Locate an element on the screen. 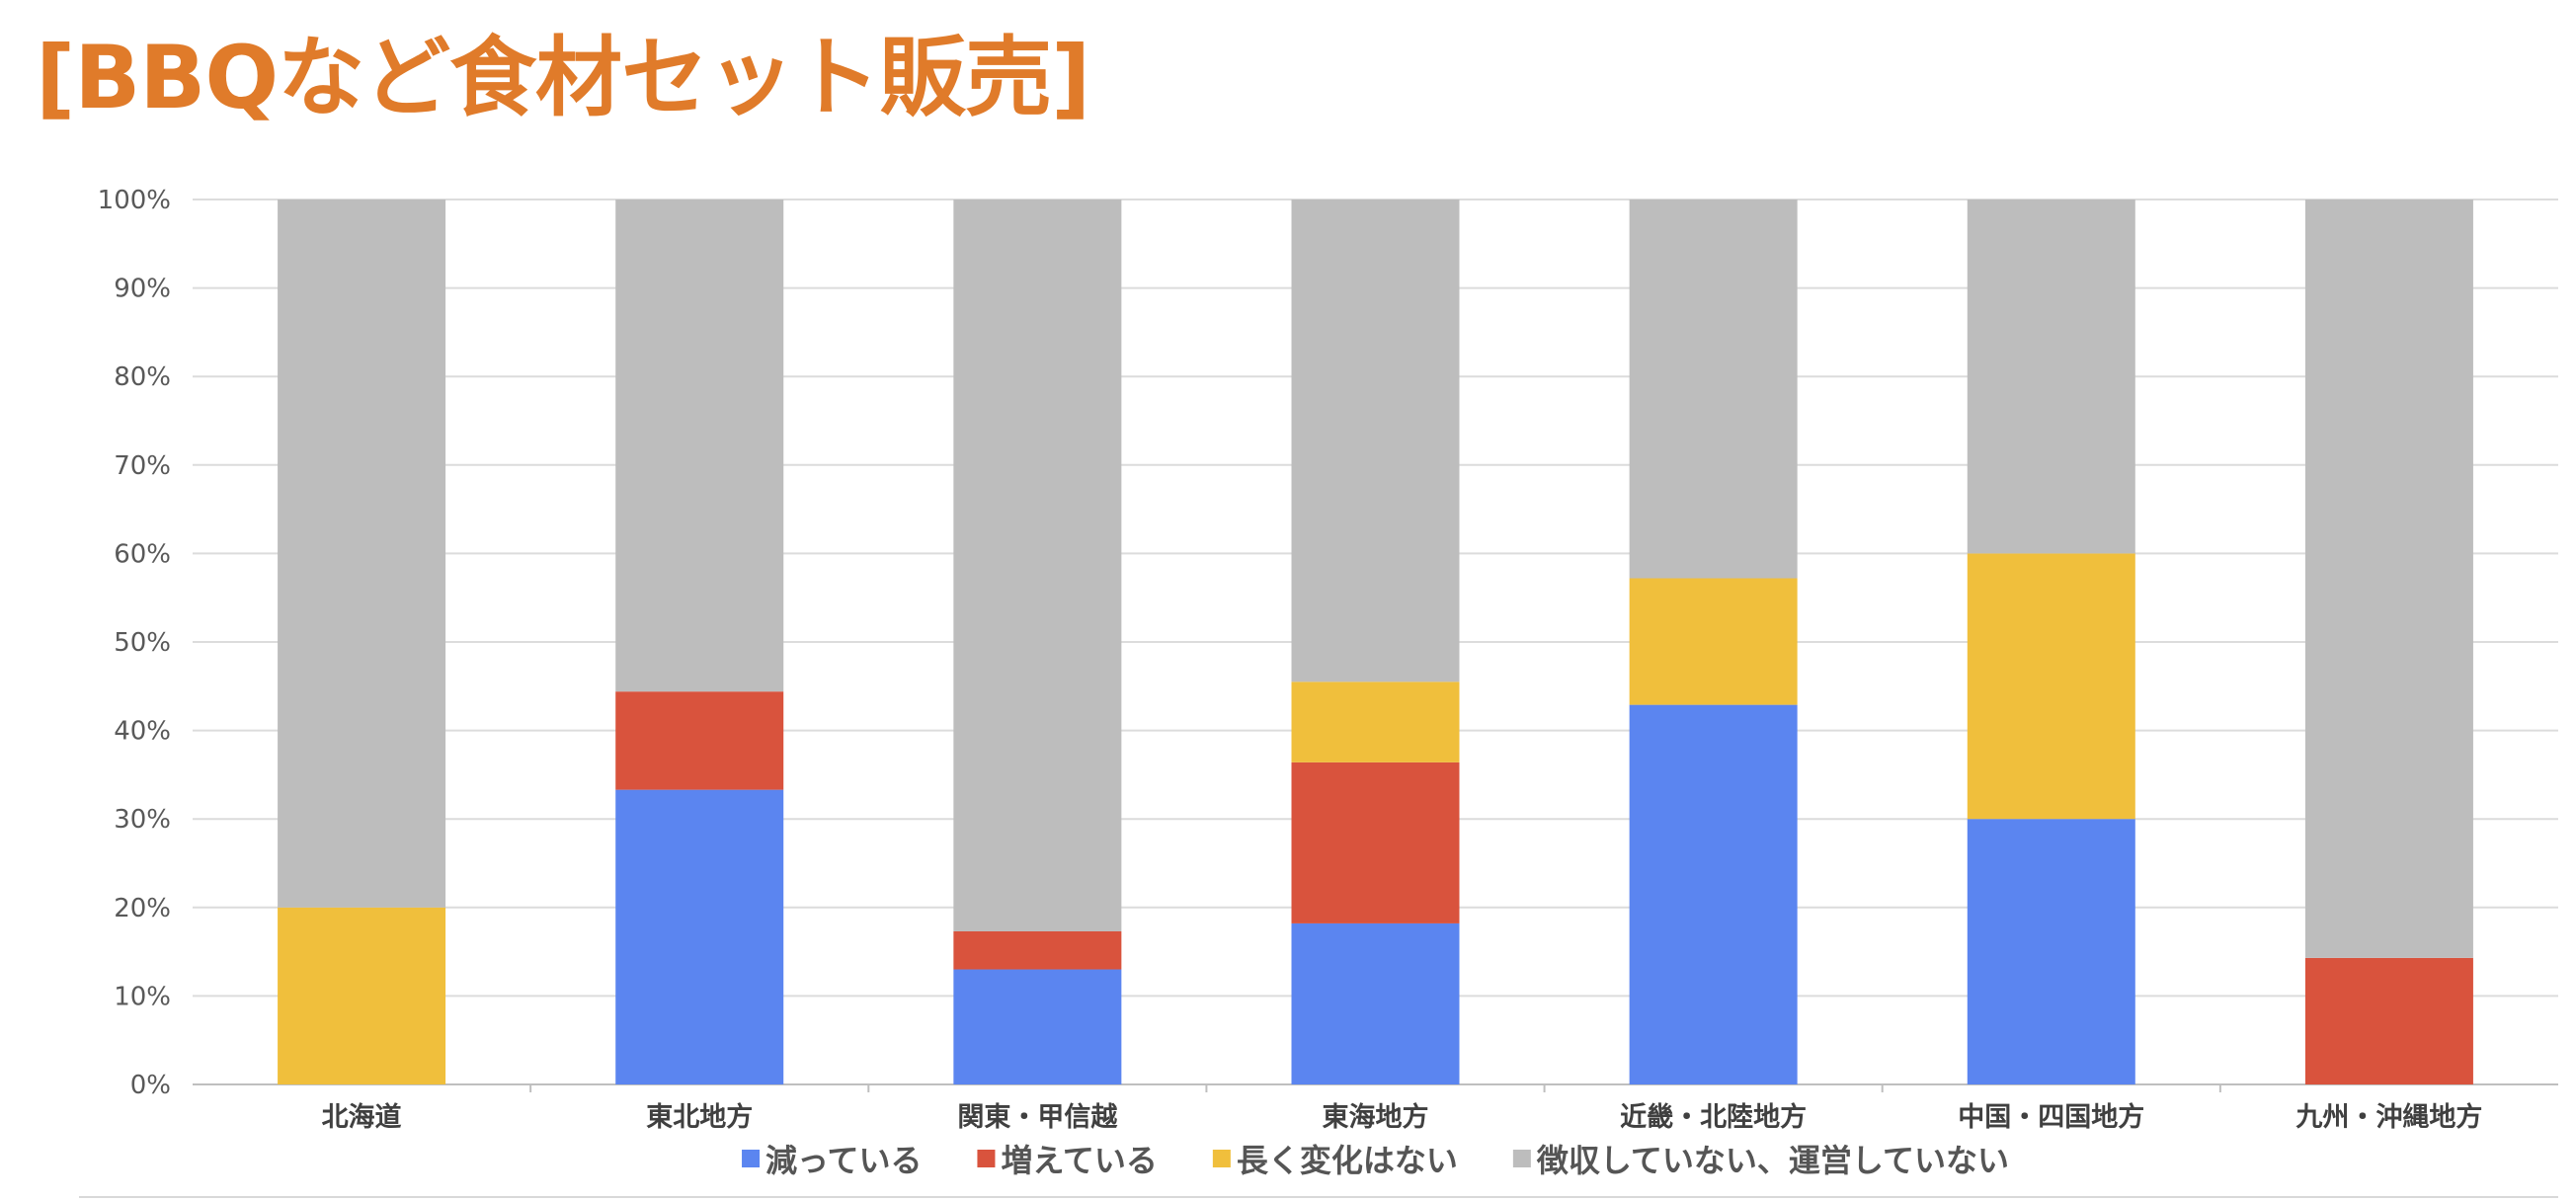  y-axis: 0% 10% 20% 30% 40% 50% 60% 70% 80% 90% 100% is located at coordinates (134, 643).